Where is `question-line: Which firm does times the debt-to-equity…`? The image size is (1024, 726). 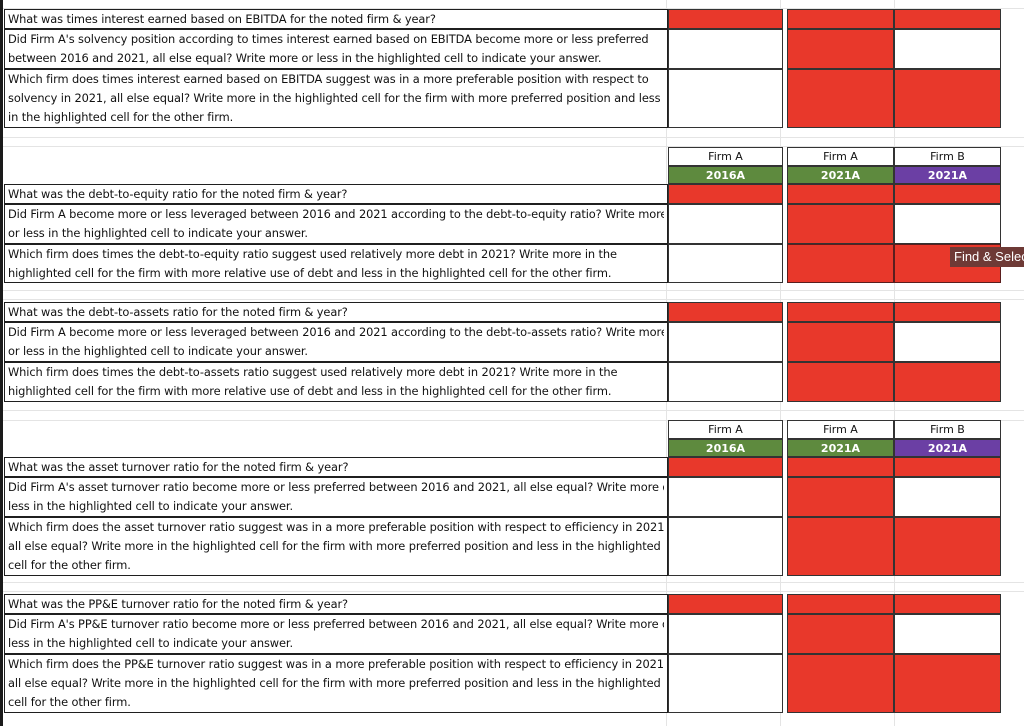
question-line: Which firm does times the debt-to-equity… is located at coordinates (312, 254).